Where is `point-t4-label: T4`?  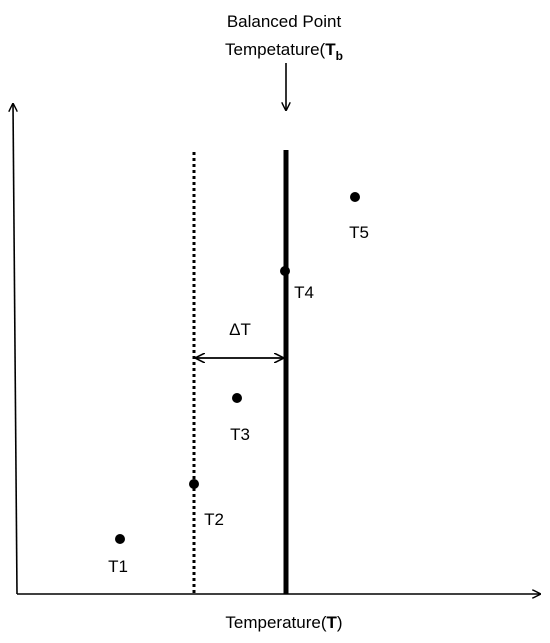
point-t4-label: T4 is located at coordinates (304, 292).